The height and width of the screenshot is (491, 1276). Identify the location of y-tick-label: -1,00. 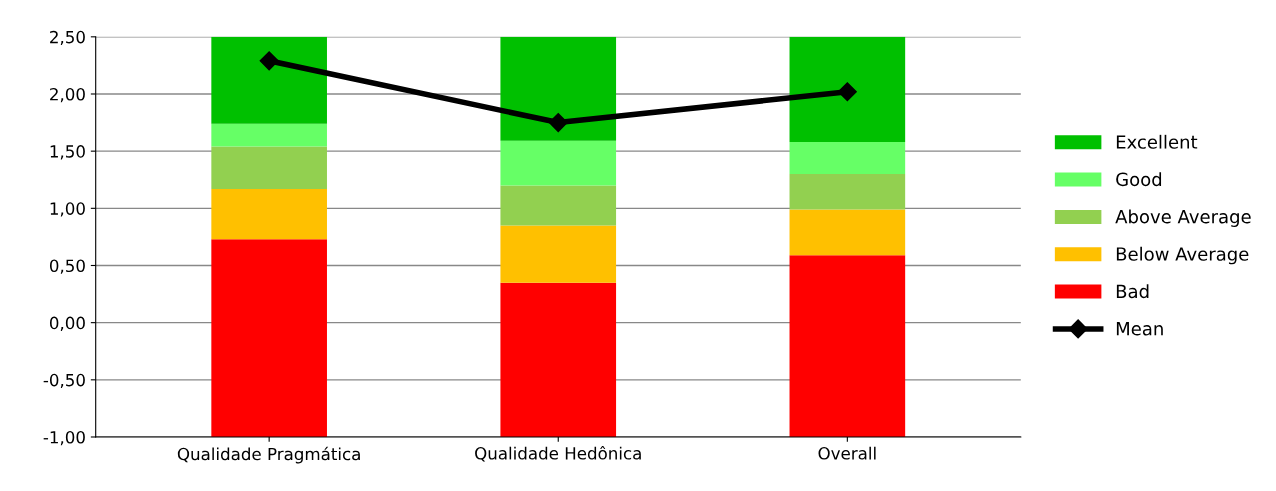
(64, 438).